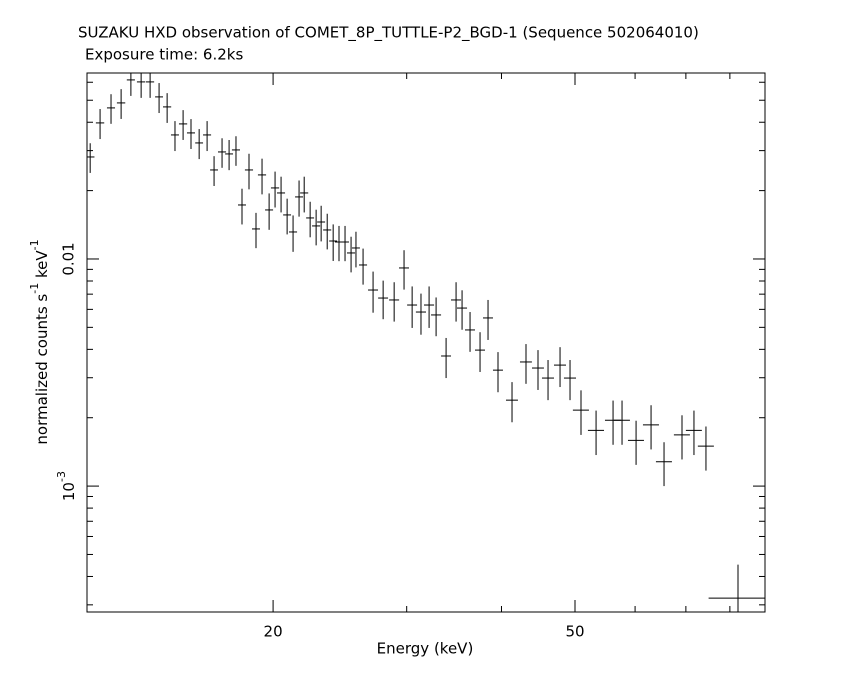  Describe the element at coordinates (273, 632) in the screenshot. I see `x-tick-label: 20` at that location.